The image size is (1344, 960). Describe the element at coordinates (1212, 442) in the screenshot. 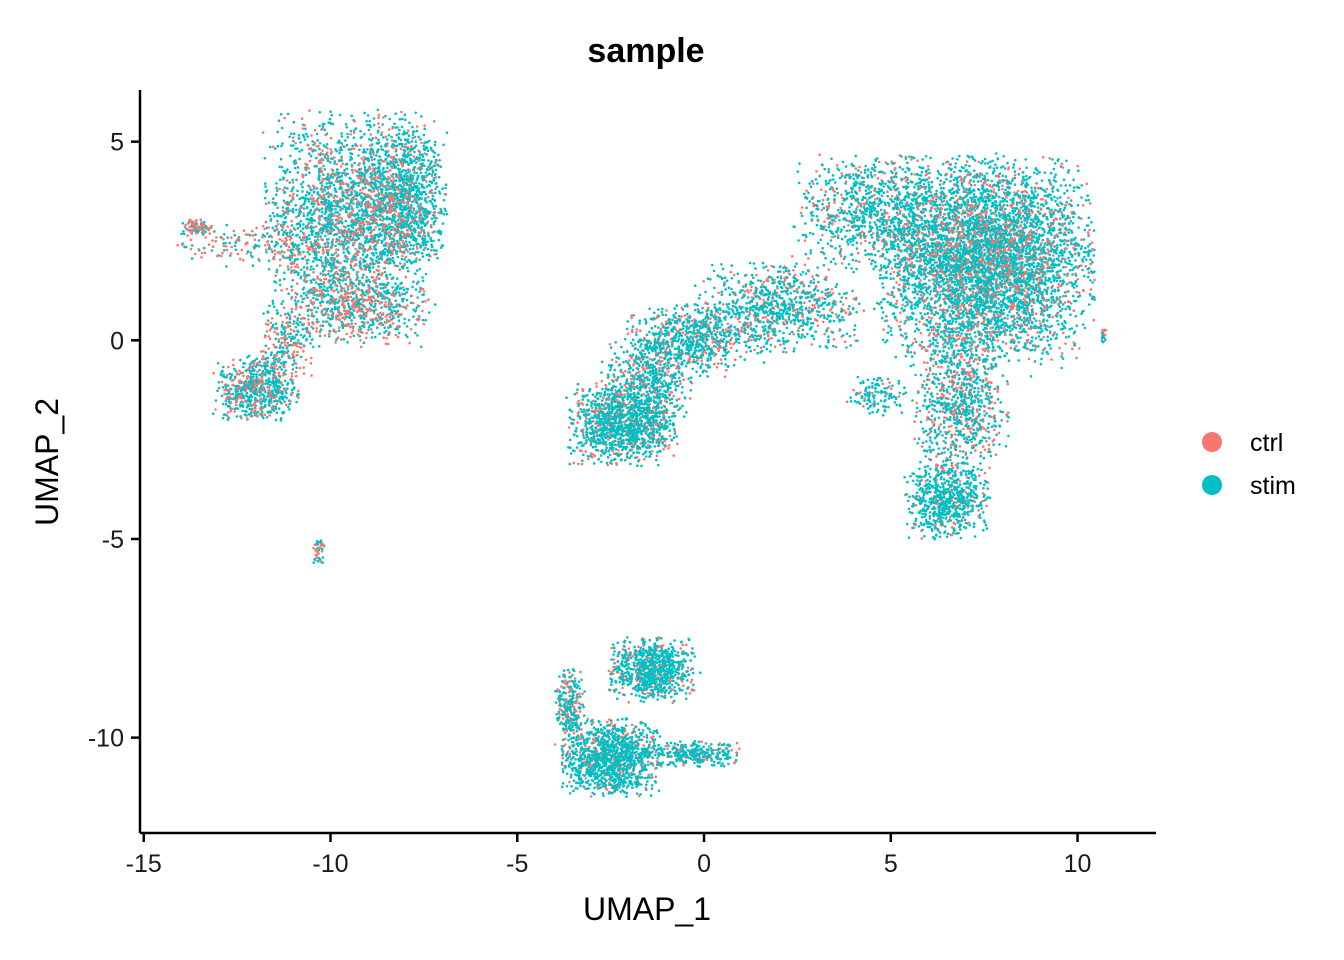

I see `legend-swatch-ctrl` at that location.